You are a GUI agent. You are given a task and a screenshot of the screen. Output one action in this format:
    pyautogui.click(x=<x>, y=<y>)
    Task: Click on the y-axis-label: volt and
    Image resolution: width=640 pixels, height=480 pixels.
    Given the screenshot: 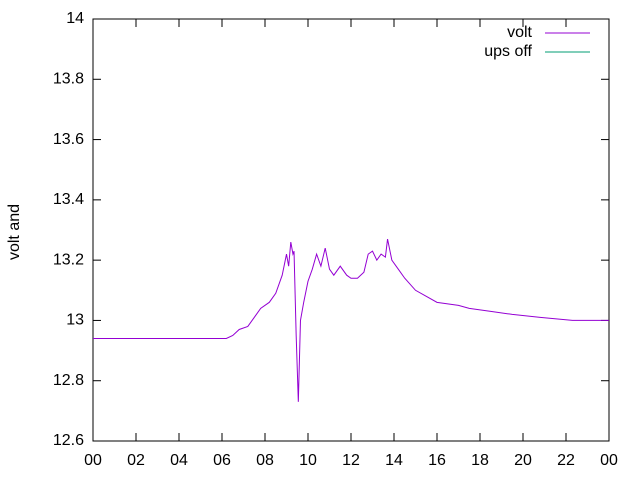 What is the action you would take?
    pyautogui.click(x=14, y=232)
    